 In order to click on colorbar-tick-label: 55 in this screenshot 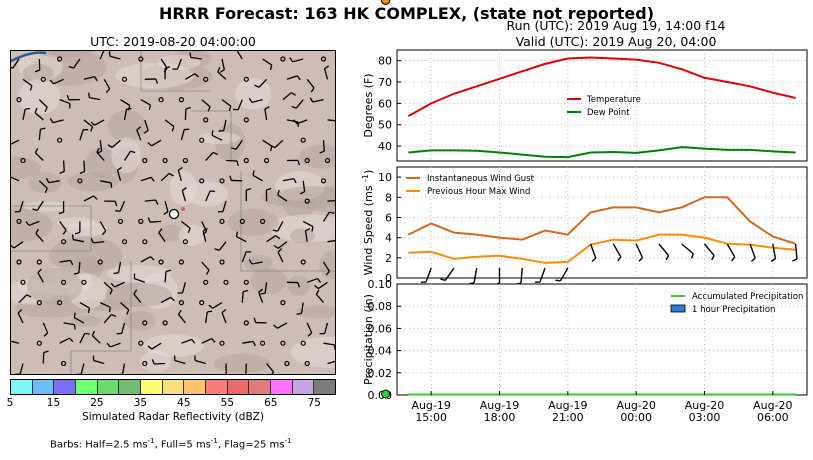, I will do `click(227, 403)`.